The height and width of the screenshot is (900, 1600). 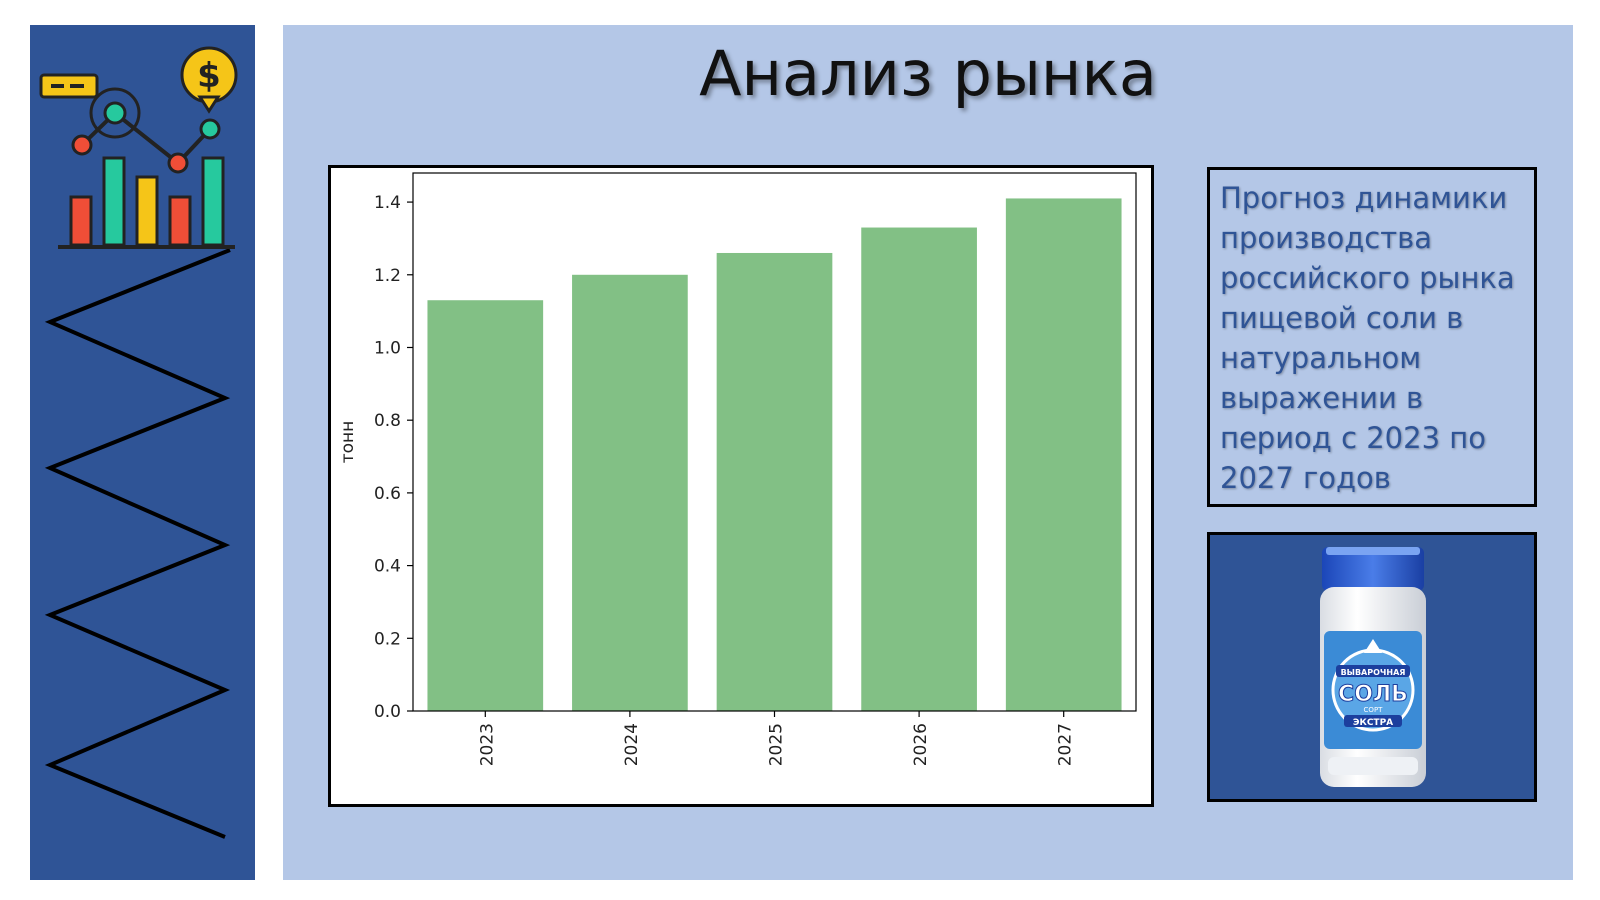 What do you see at coordinates (387, 348) in the screenshot?
I see `y-tick-label: 1.0` at bounding box center [387, 348].